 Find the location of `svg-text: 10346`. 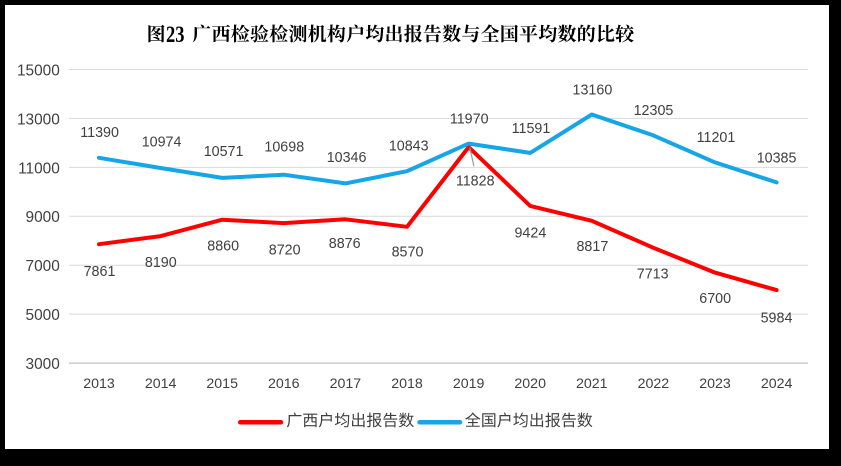

svg-text: 10346 is located at coordinates (347, 158).